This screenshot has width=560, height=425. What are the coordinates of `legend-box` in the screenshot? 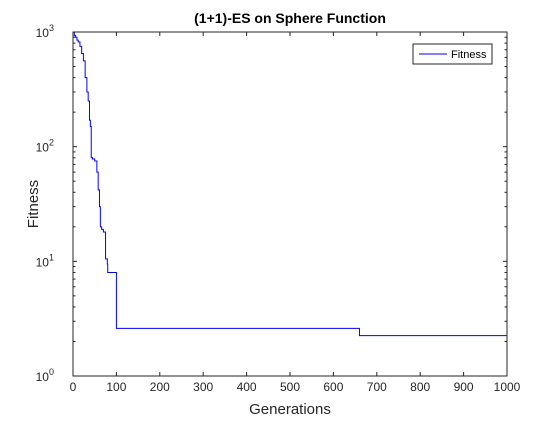 It's located at (452, 54).